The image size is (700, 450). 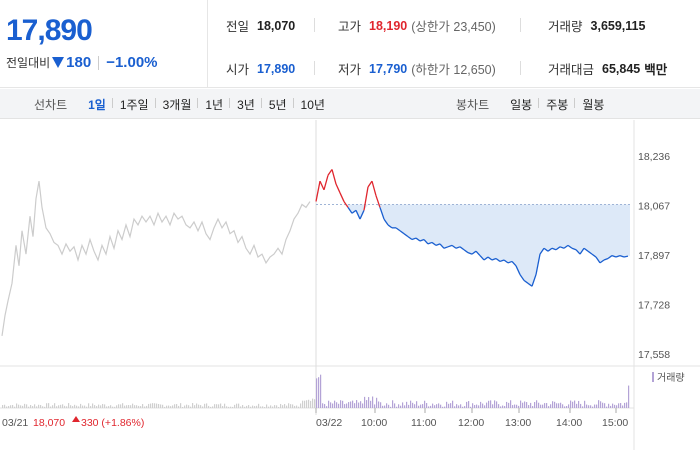 What do you see at coordinates (424, 423) in the screenshot?
I see `x-tick-label: 11:00` at bounding box center [424, 423].